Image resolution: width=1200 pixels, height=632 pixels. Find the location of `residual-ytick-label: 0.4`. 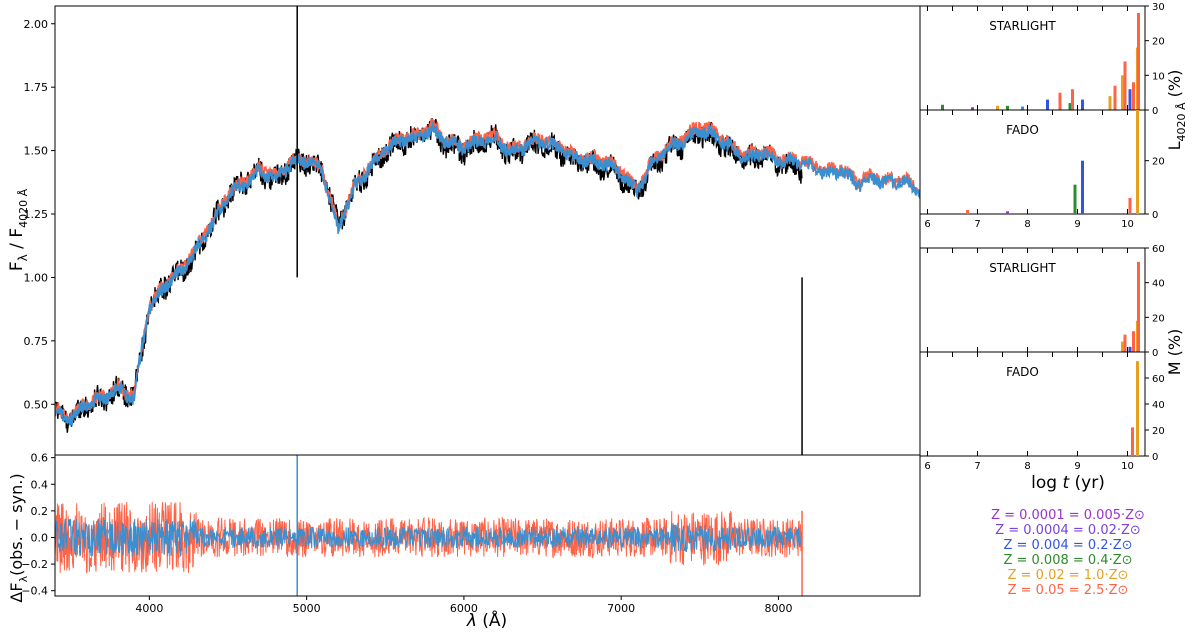

residual-ytick-label: 0.4 is located at coordinates (40, 484).